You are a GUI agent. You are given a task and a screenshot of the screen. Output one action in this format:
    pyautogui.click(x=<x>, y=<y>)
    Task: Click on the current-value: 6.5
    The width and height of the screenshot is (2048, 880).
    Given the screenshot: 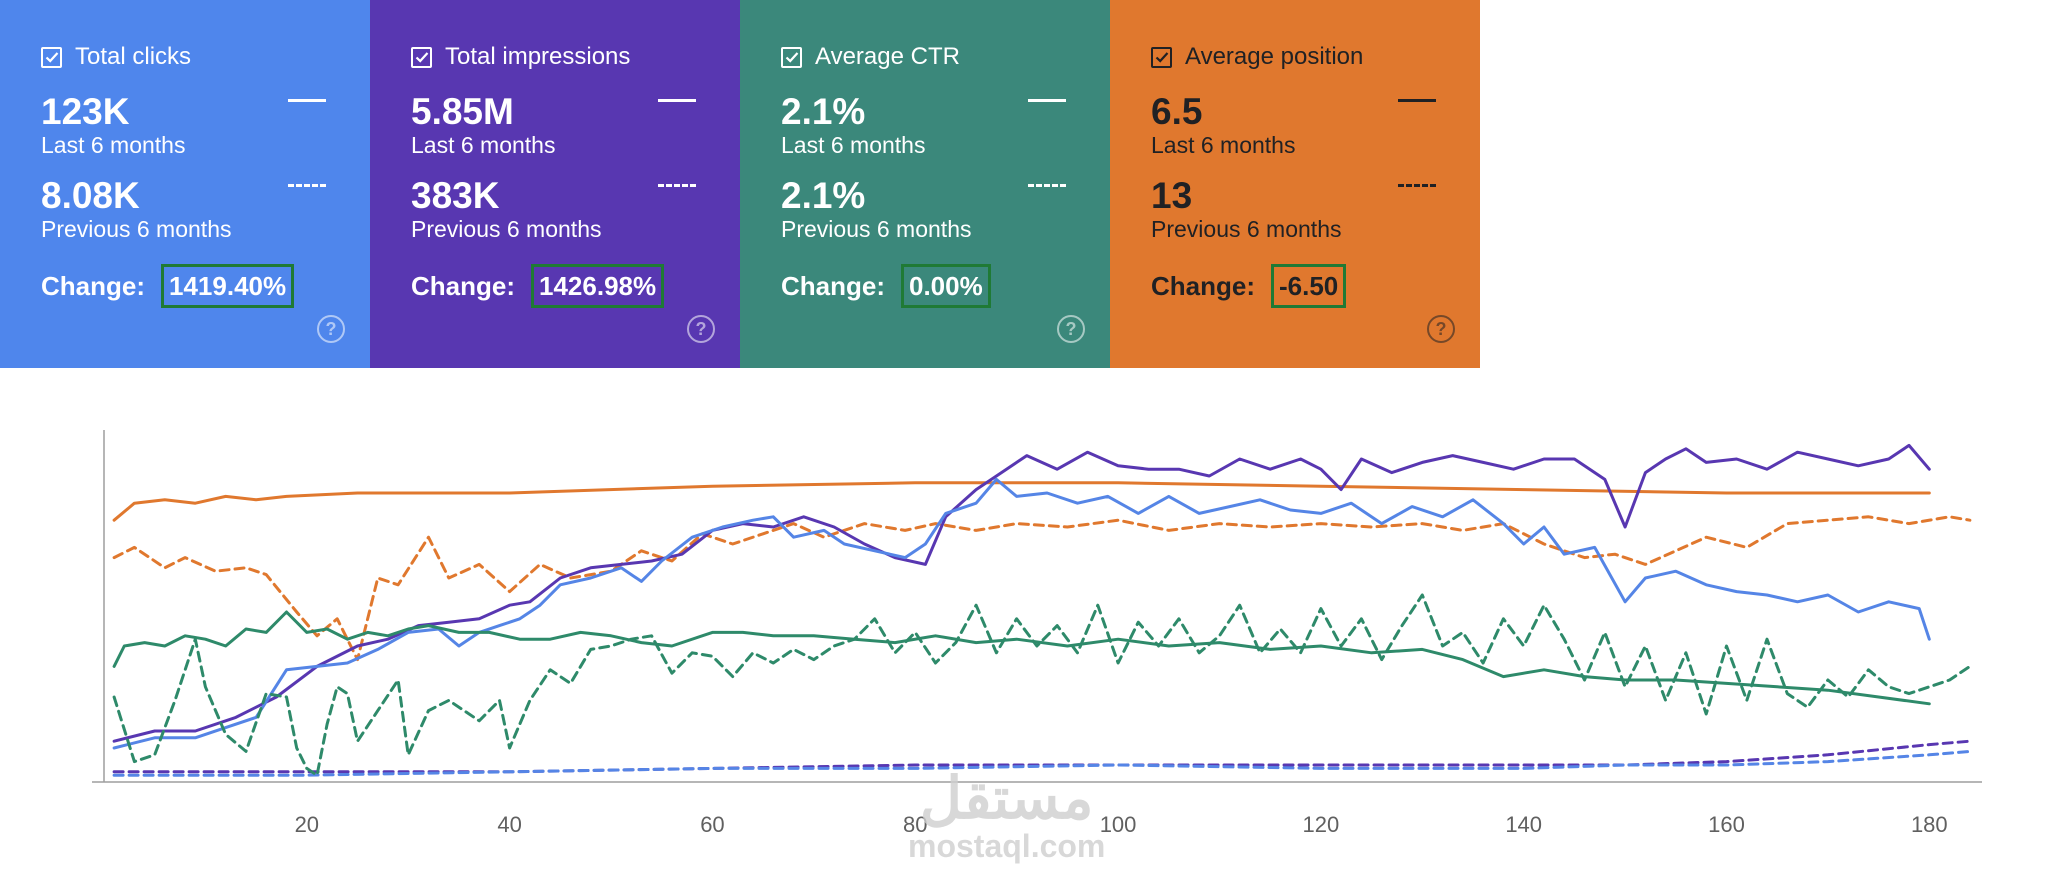 What is the action you would take?
    pyautogui.click(x=1177, y=111)
    